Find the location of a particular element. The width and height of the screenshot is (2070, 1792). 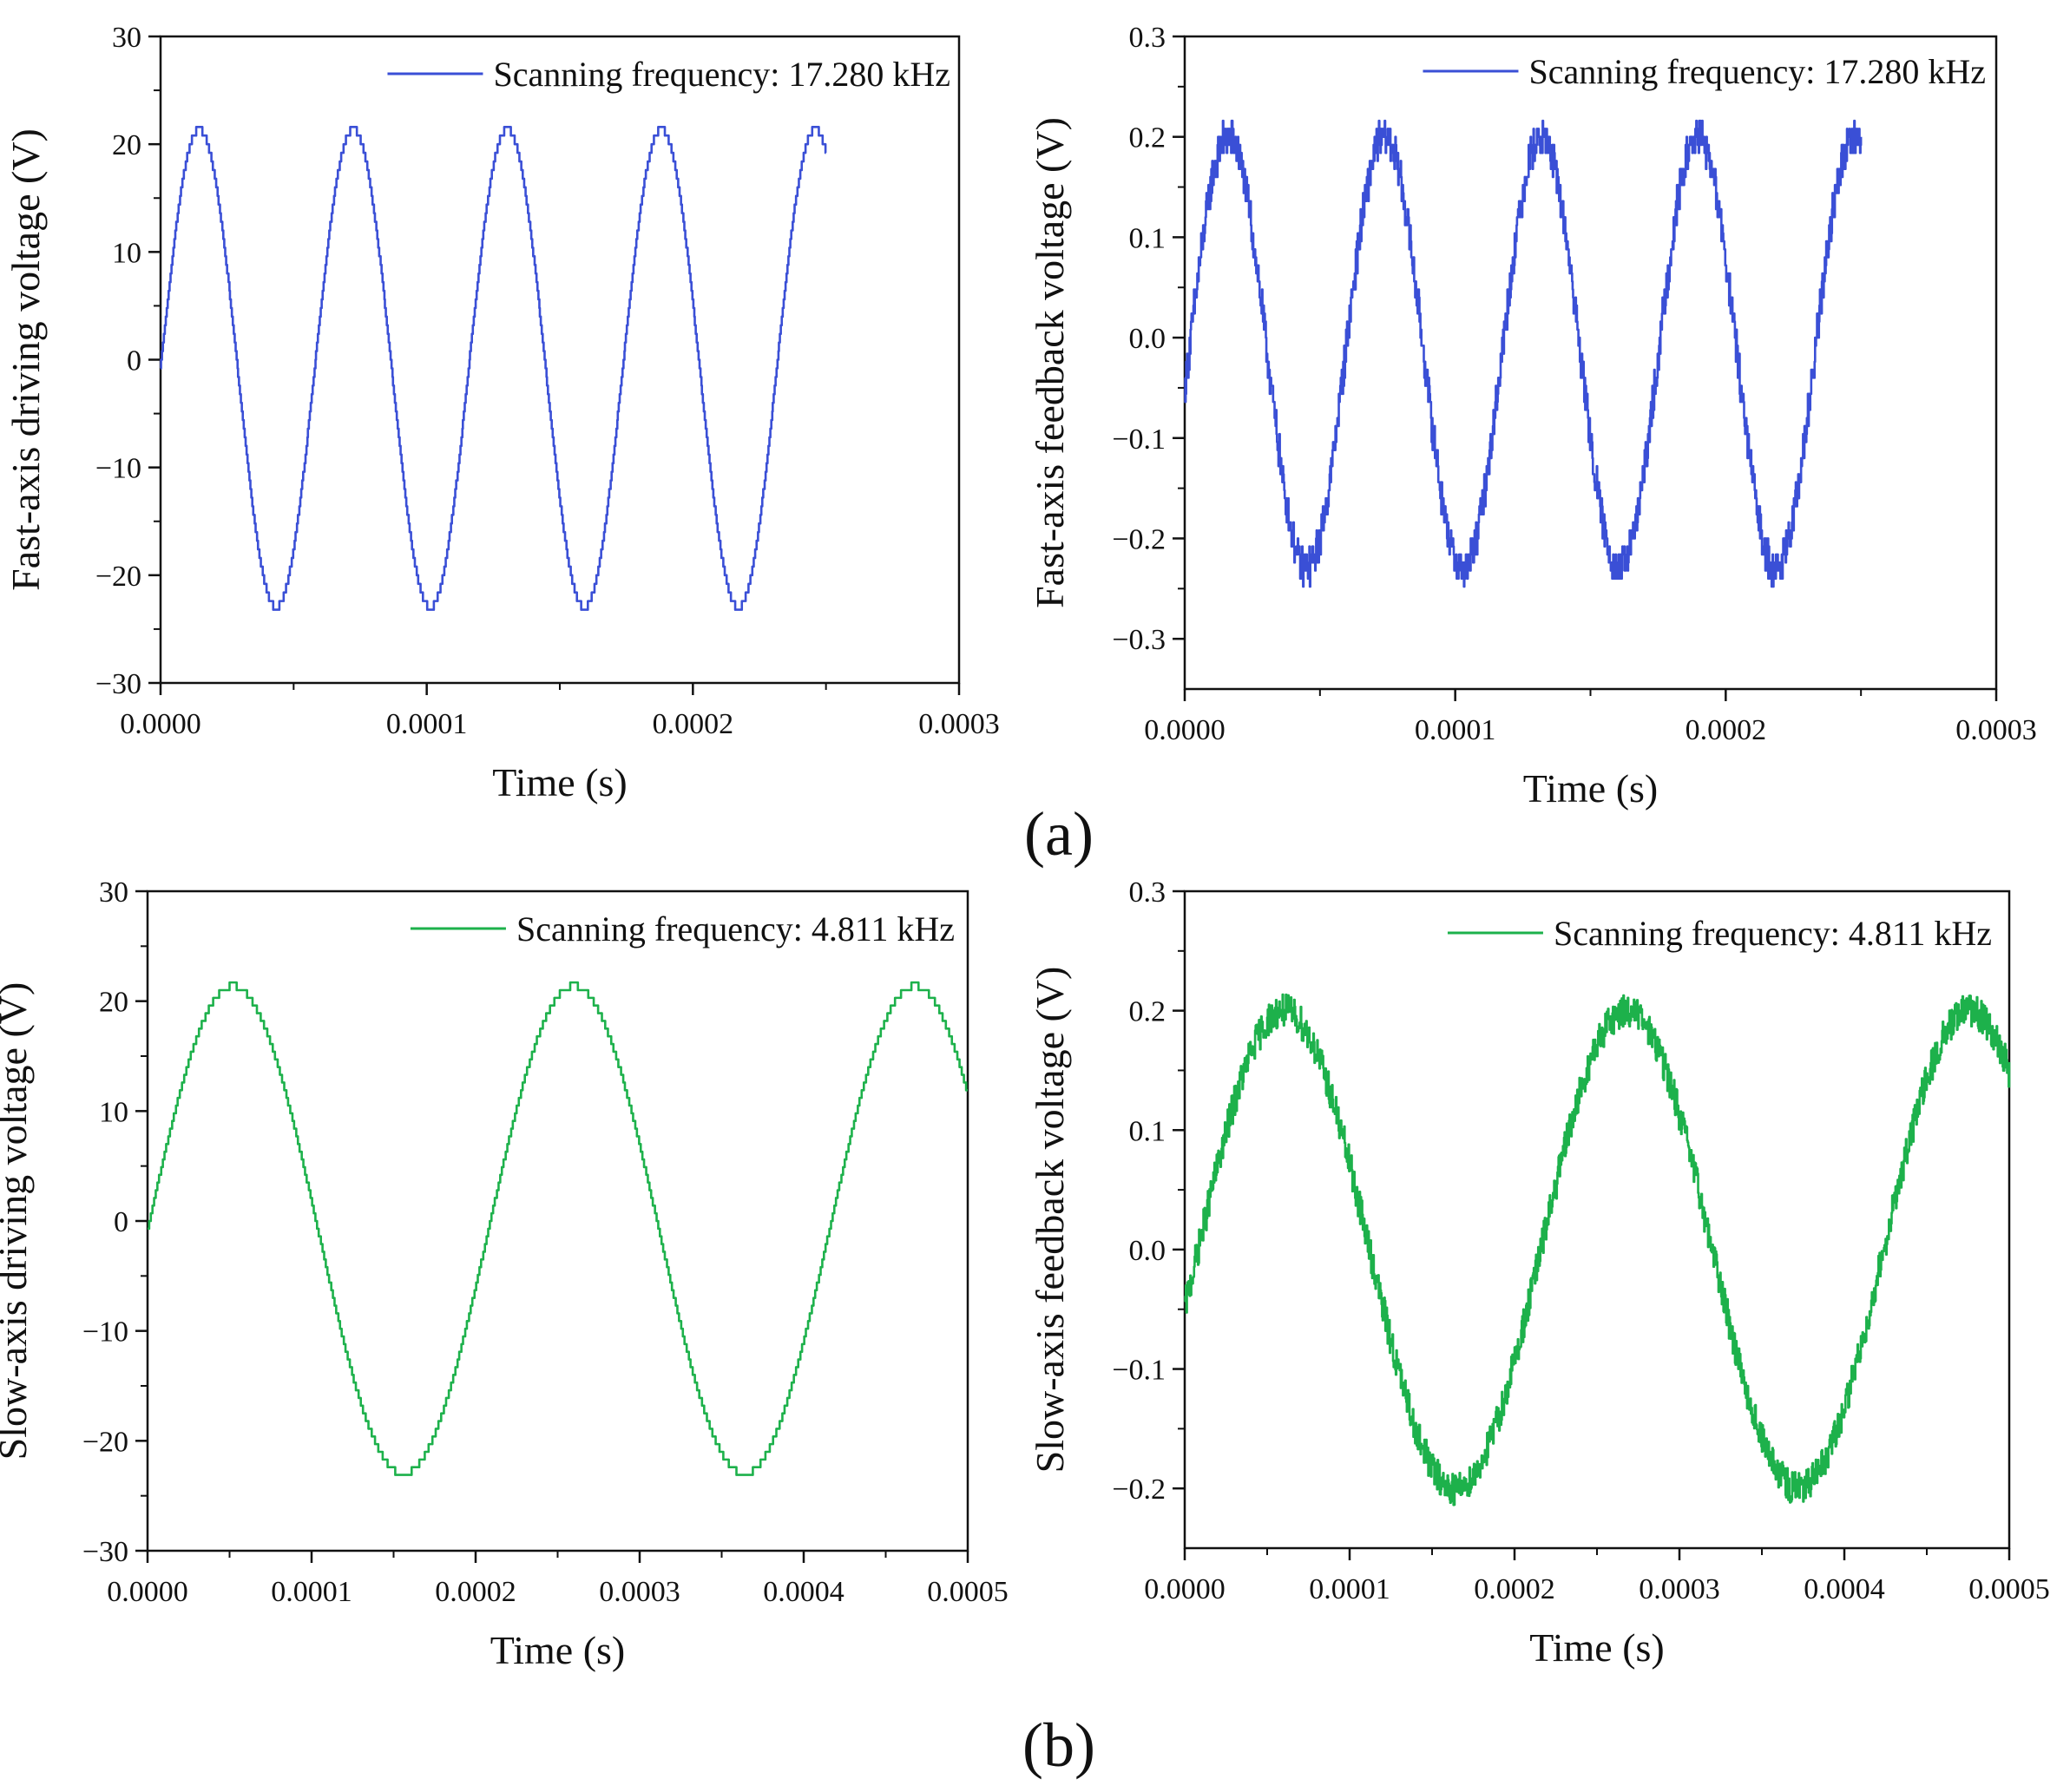

panel-label-a: (a) is located at coordinates (1059, 834).